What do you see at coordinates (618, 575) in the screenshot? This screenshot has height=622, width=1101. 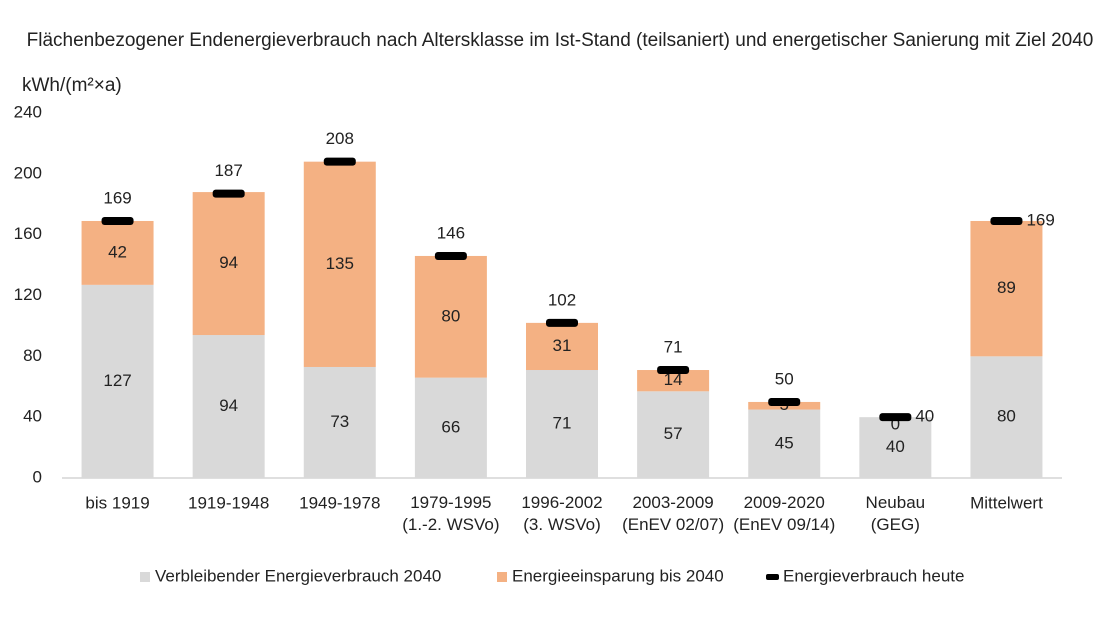 I see `legend-label: Energieeinsparung bis 2040` at bounding box center [618, 575].